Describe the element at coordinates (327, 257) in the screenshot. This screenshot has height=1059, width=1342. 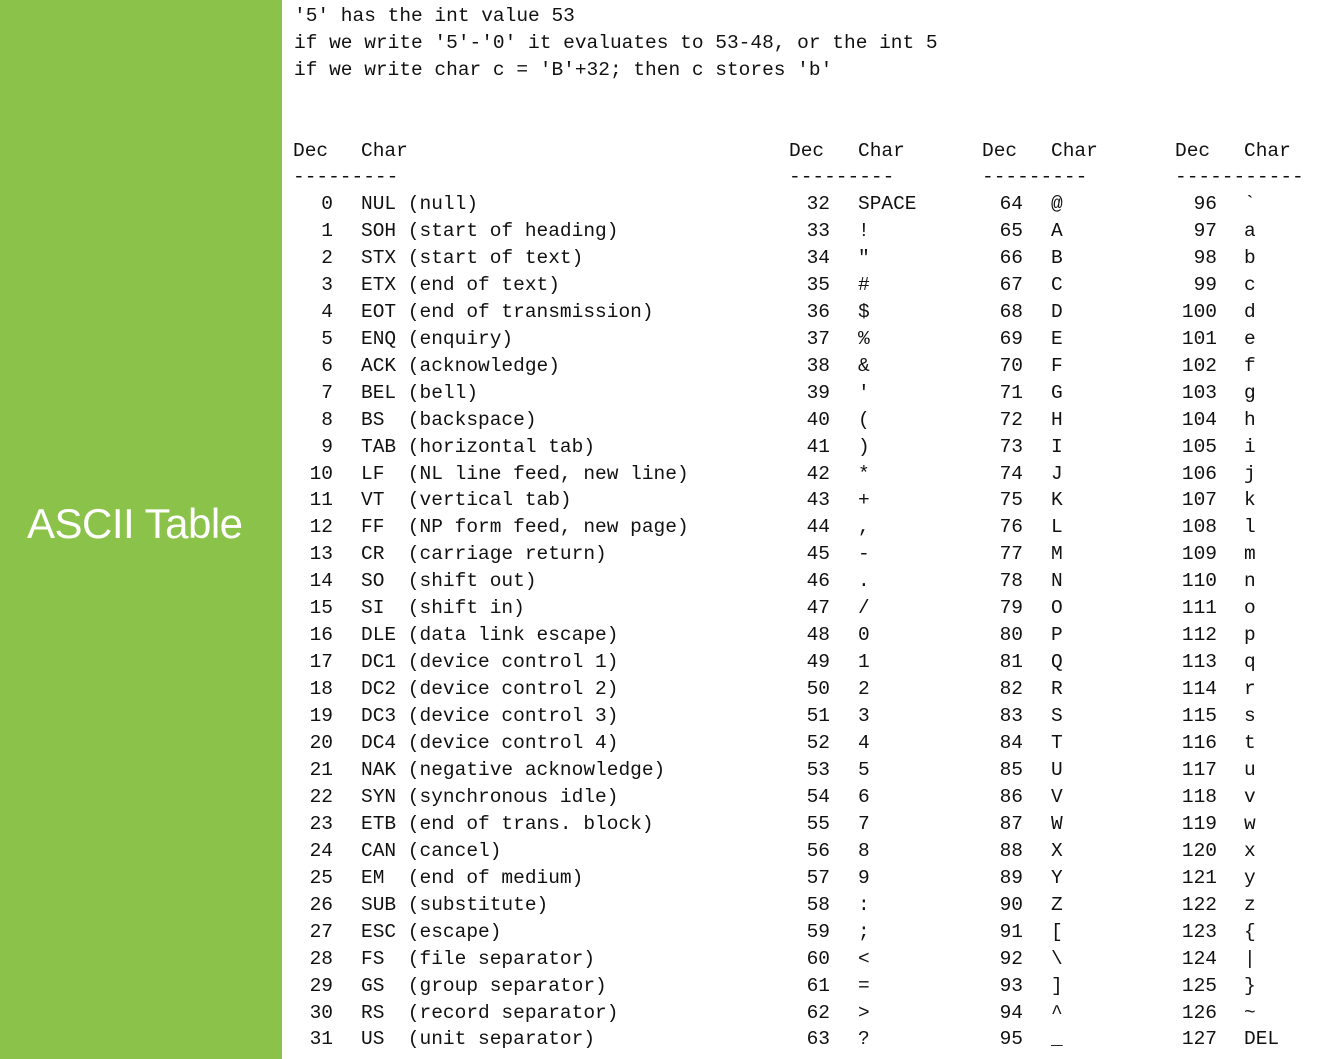
I see `table-cell-dec: 2` at that location.